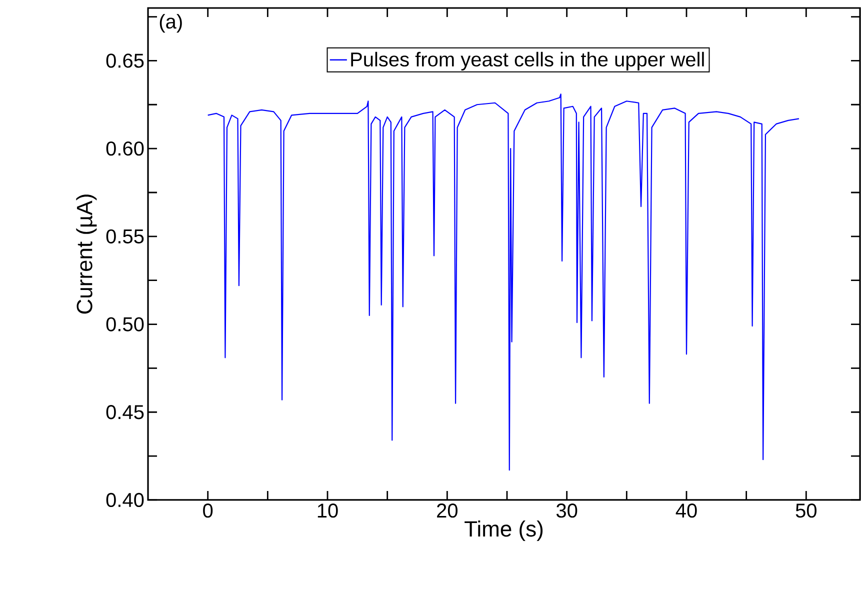  Describe the element at coordinates (125, 236) in the screenshot. I see `y-tick-label: 0.55` at that location.